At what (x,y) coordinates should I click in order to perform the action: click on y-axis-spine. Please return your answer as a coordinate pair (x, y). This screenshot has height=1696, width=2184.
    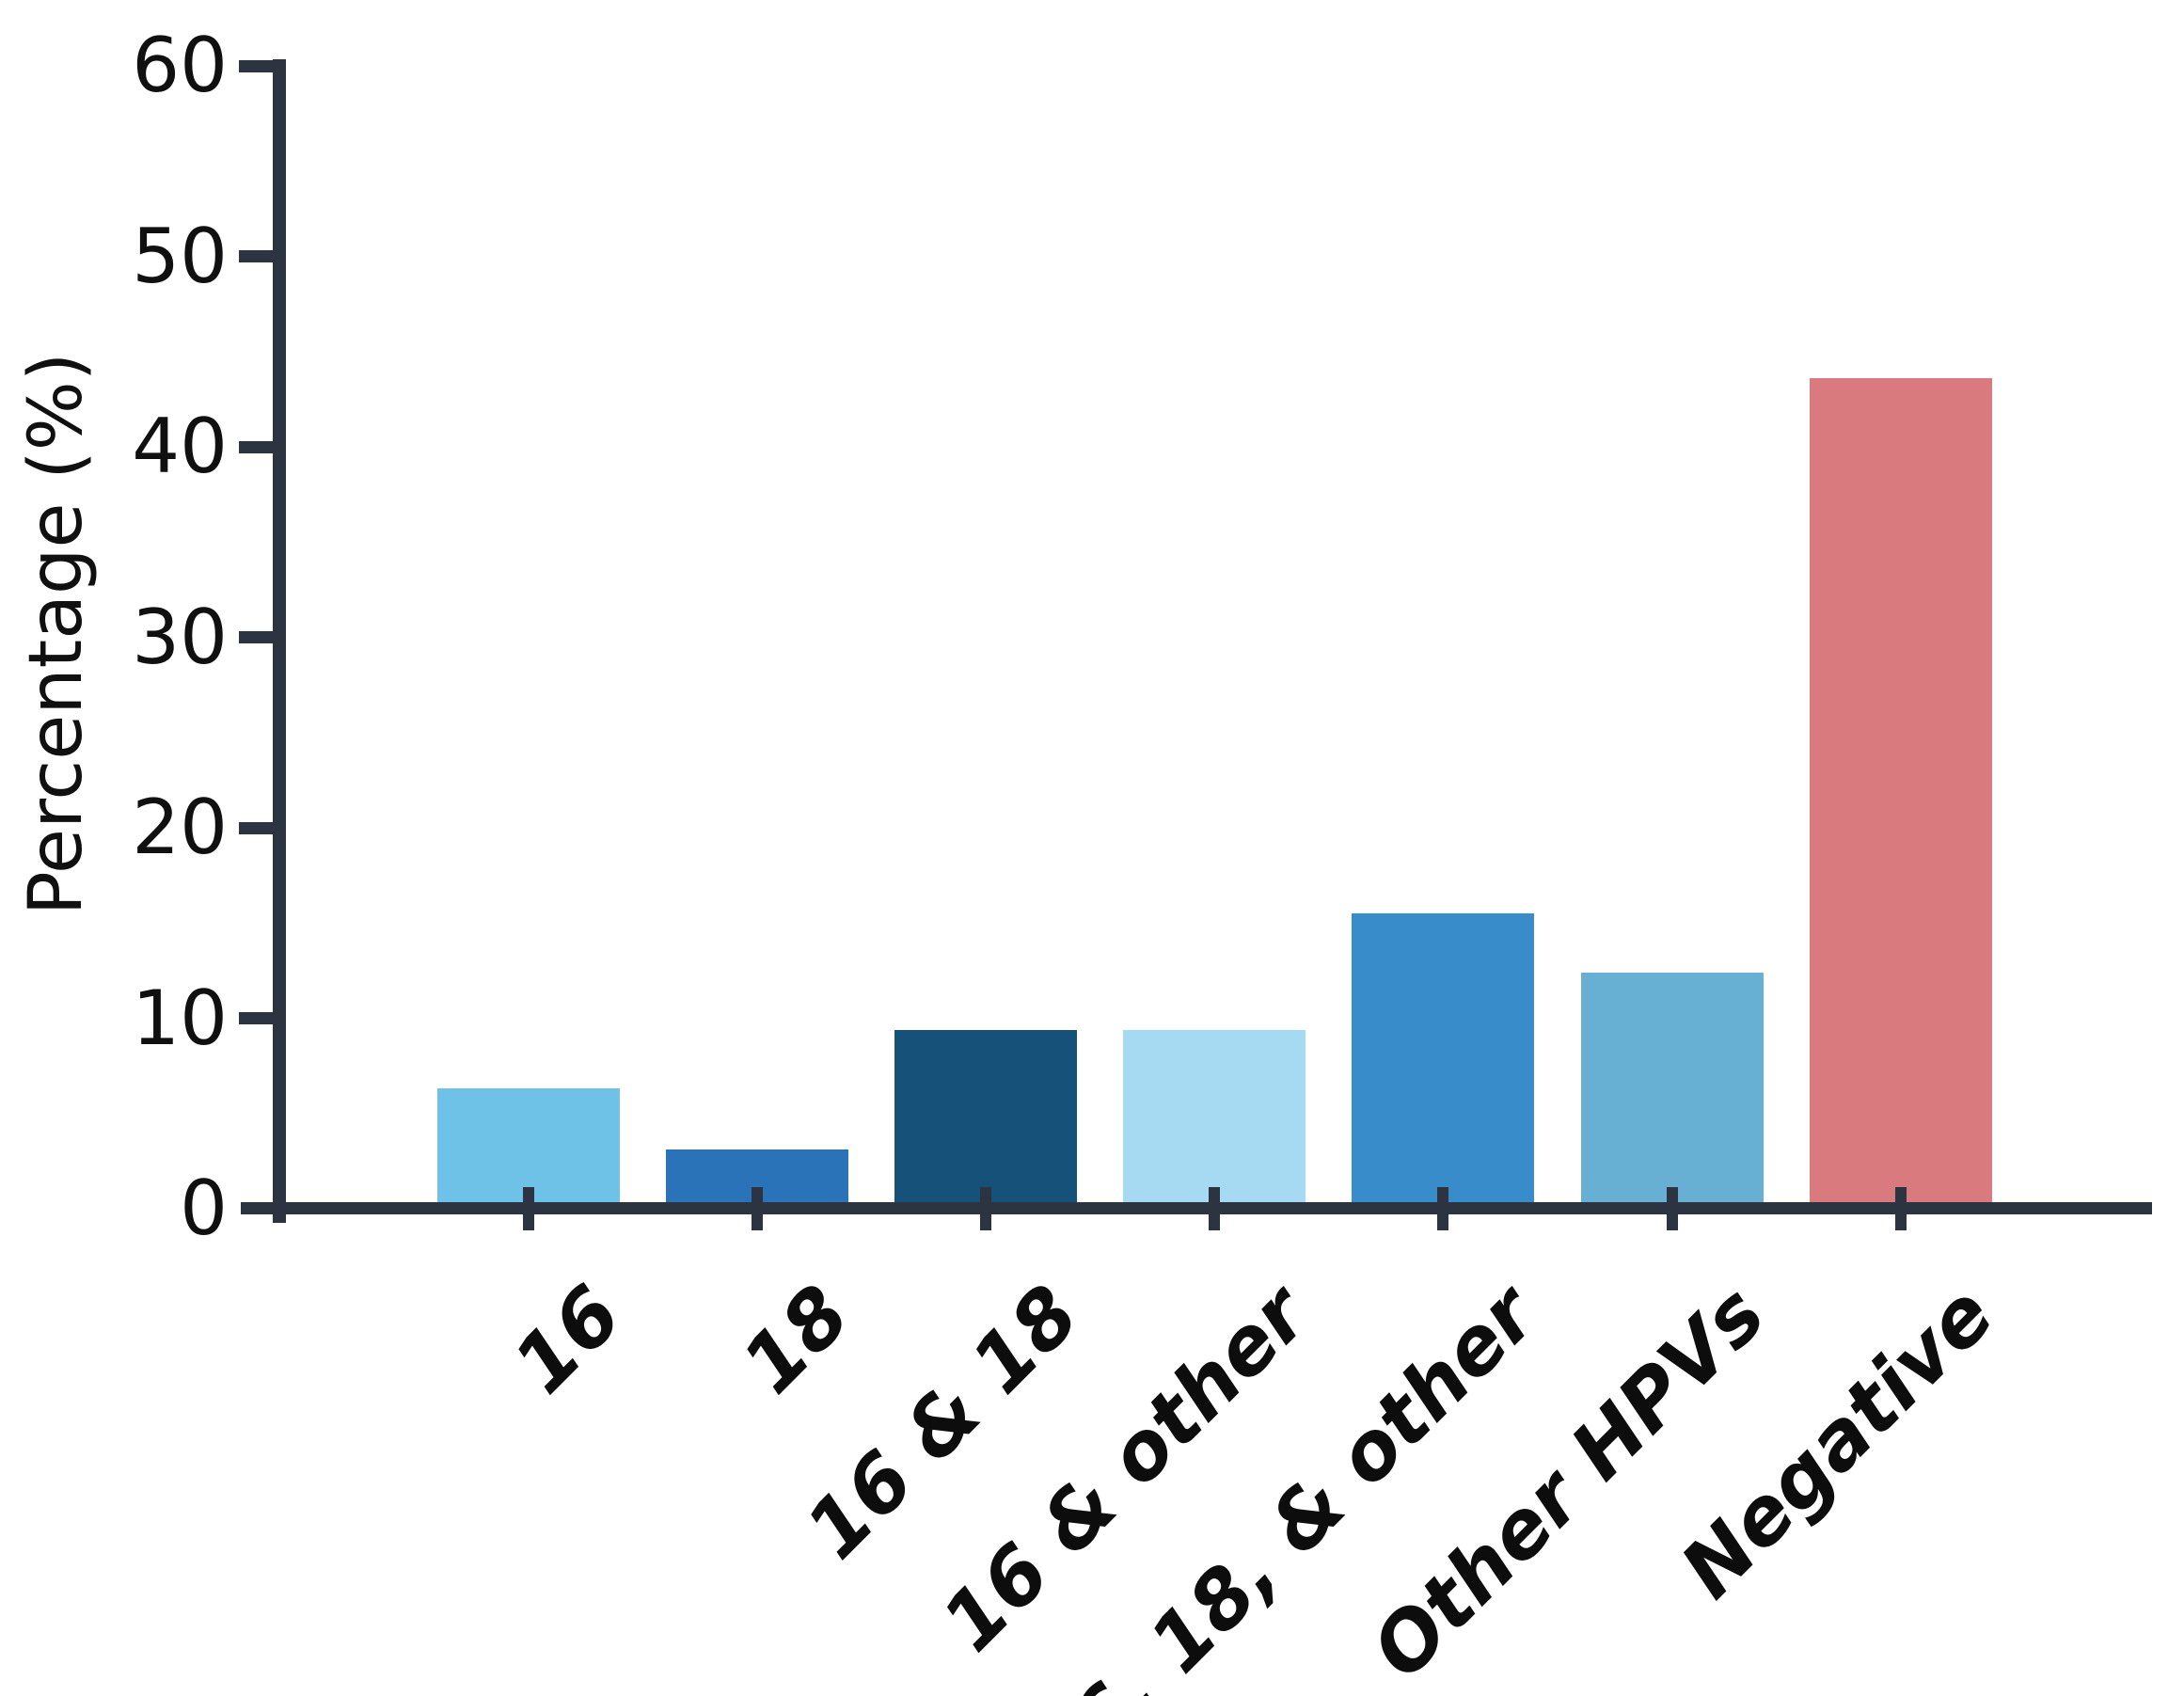
    Looking at the image, I should click on (279, 641).